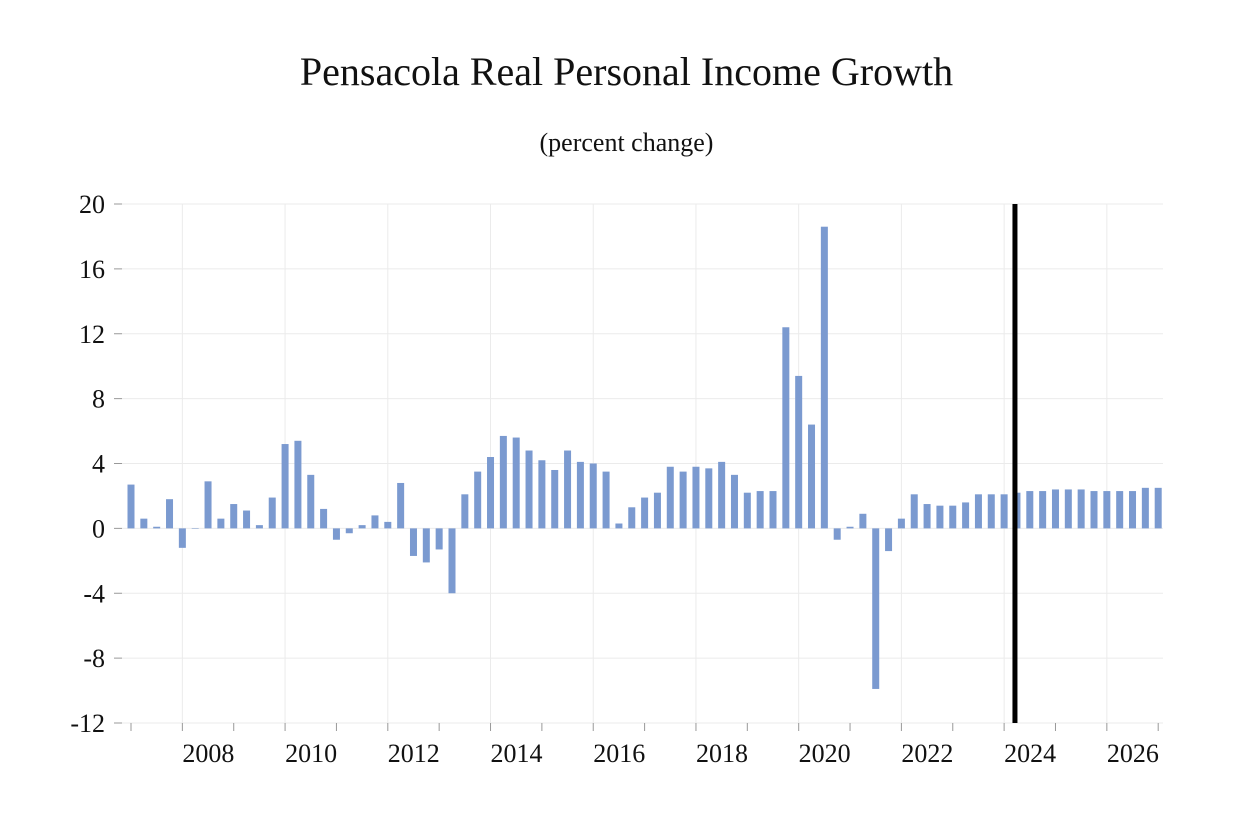 The image size is (1253, 828). Describe the element at coordinates (619, 753) in the screenshot. I see `x-tick-label: 2016` at that location.